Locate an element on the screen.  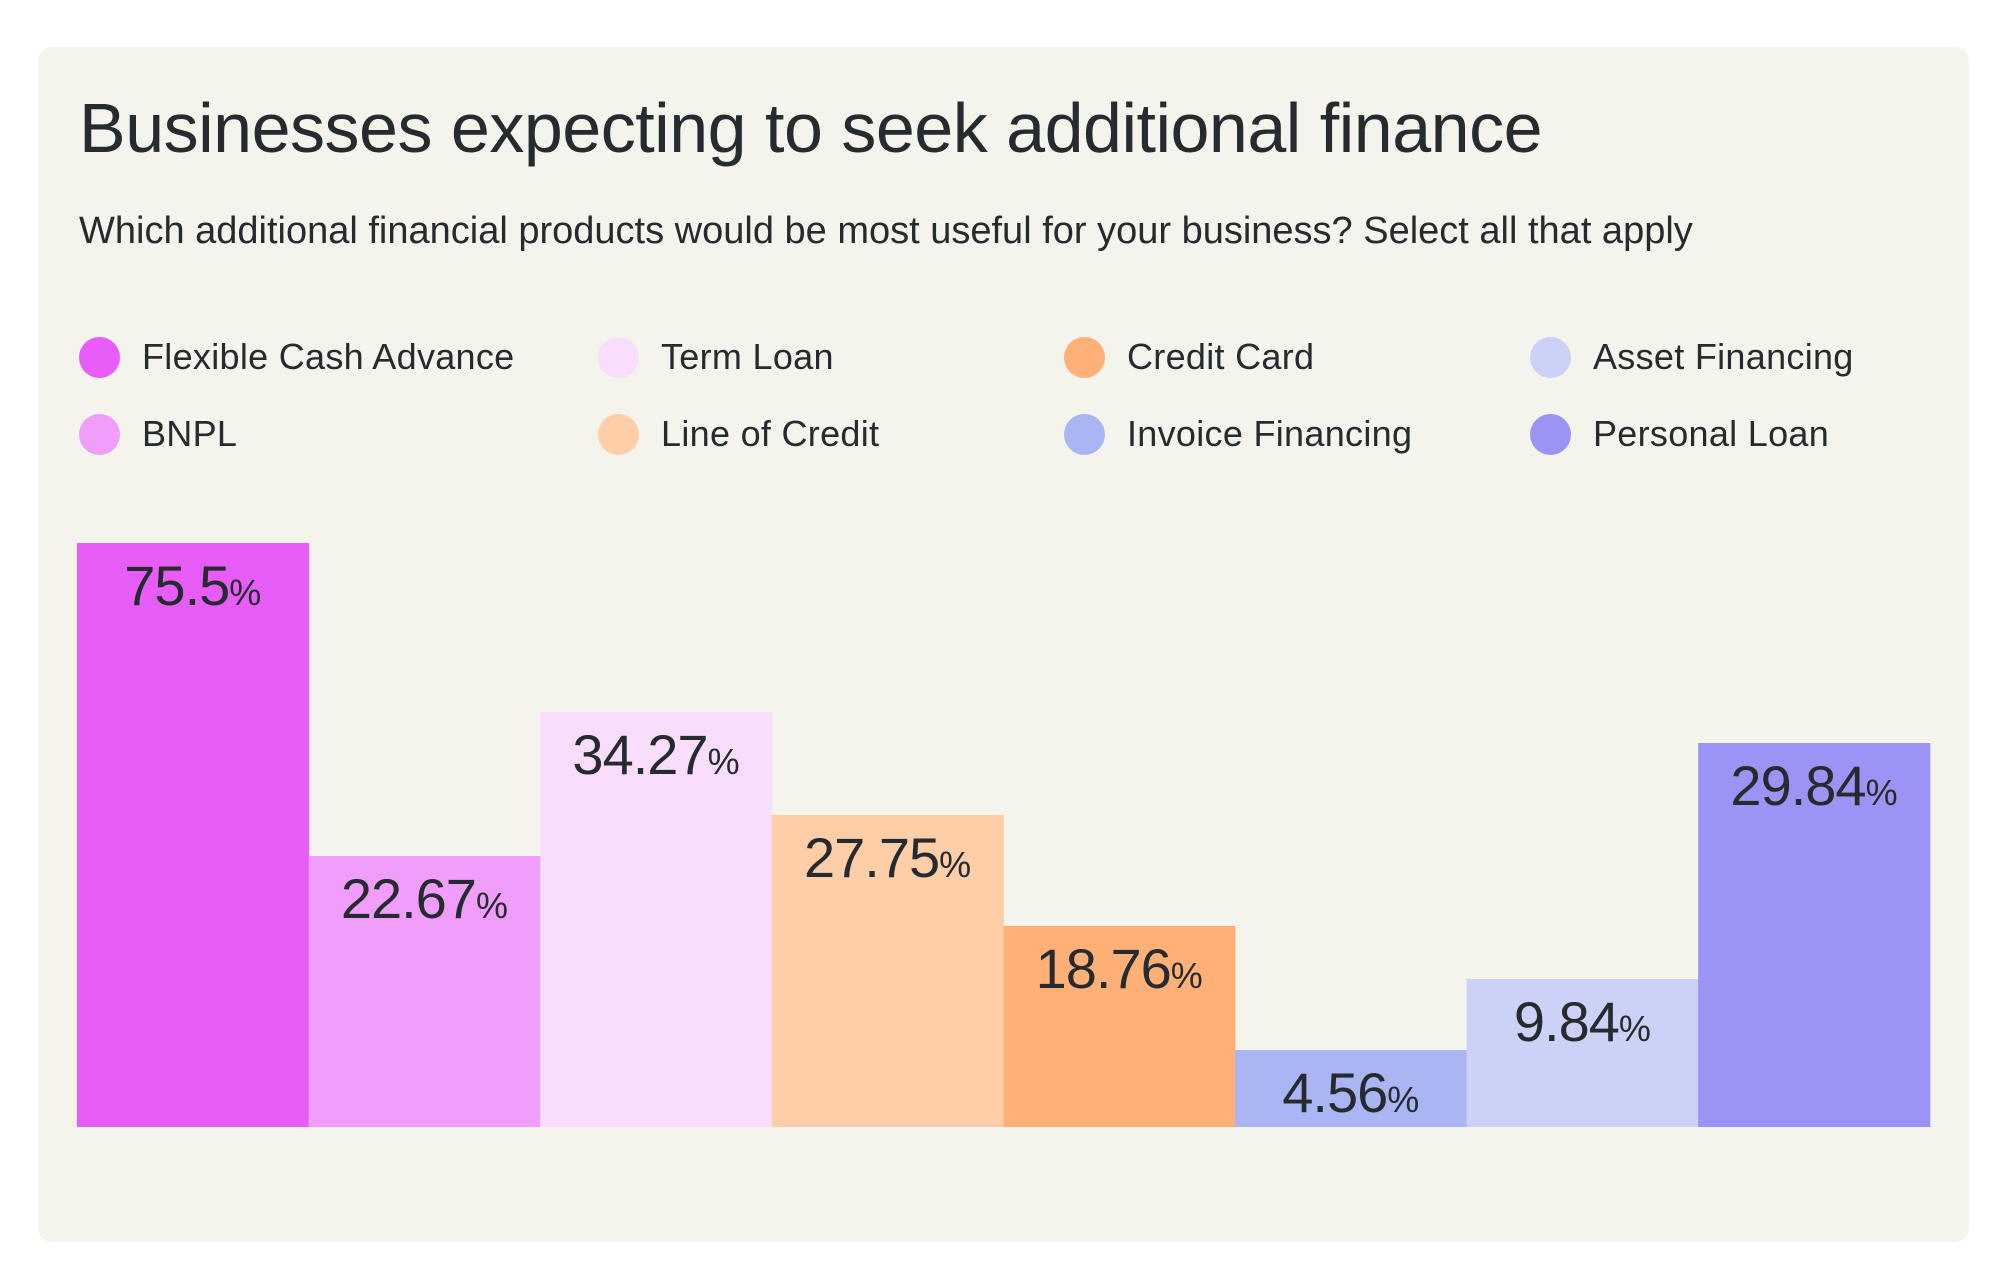
legend-item: Personal Loan is located at coordinates (1679, 434).